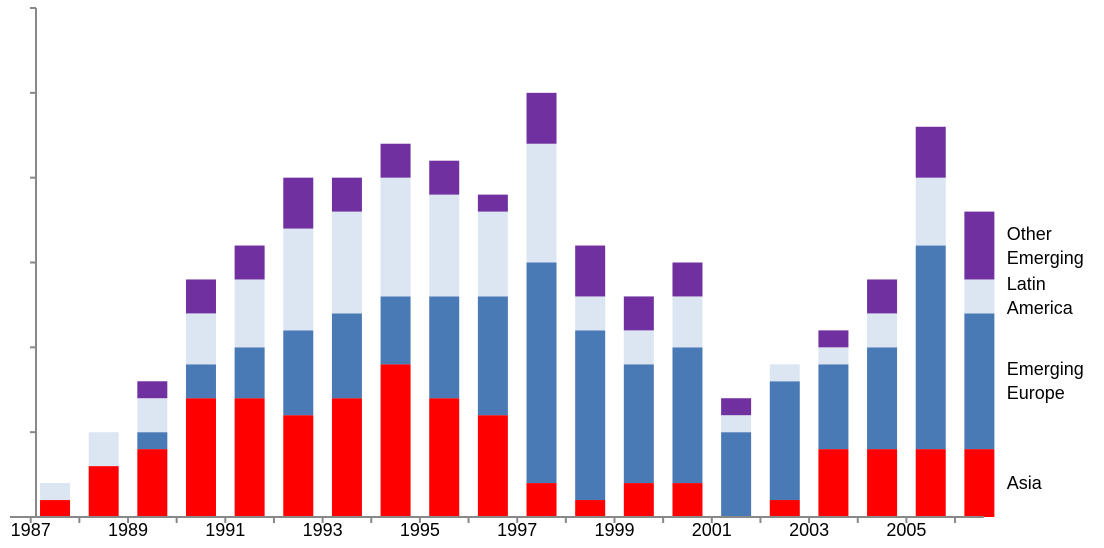 The width and height of the screenshot is (1104, 548). I want to click on legend-label: Emerging Europe, so click(1045, 381).